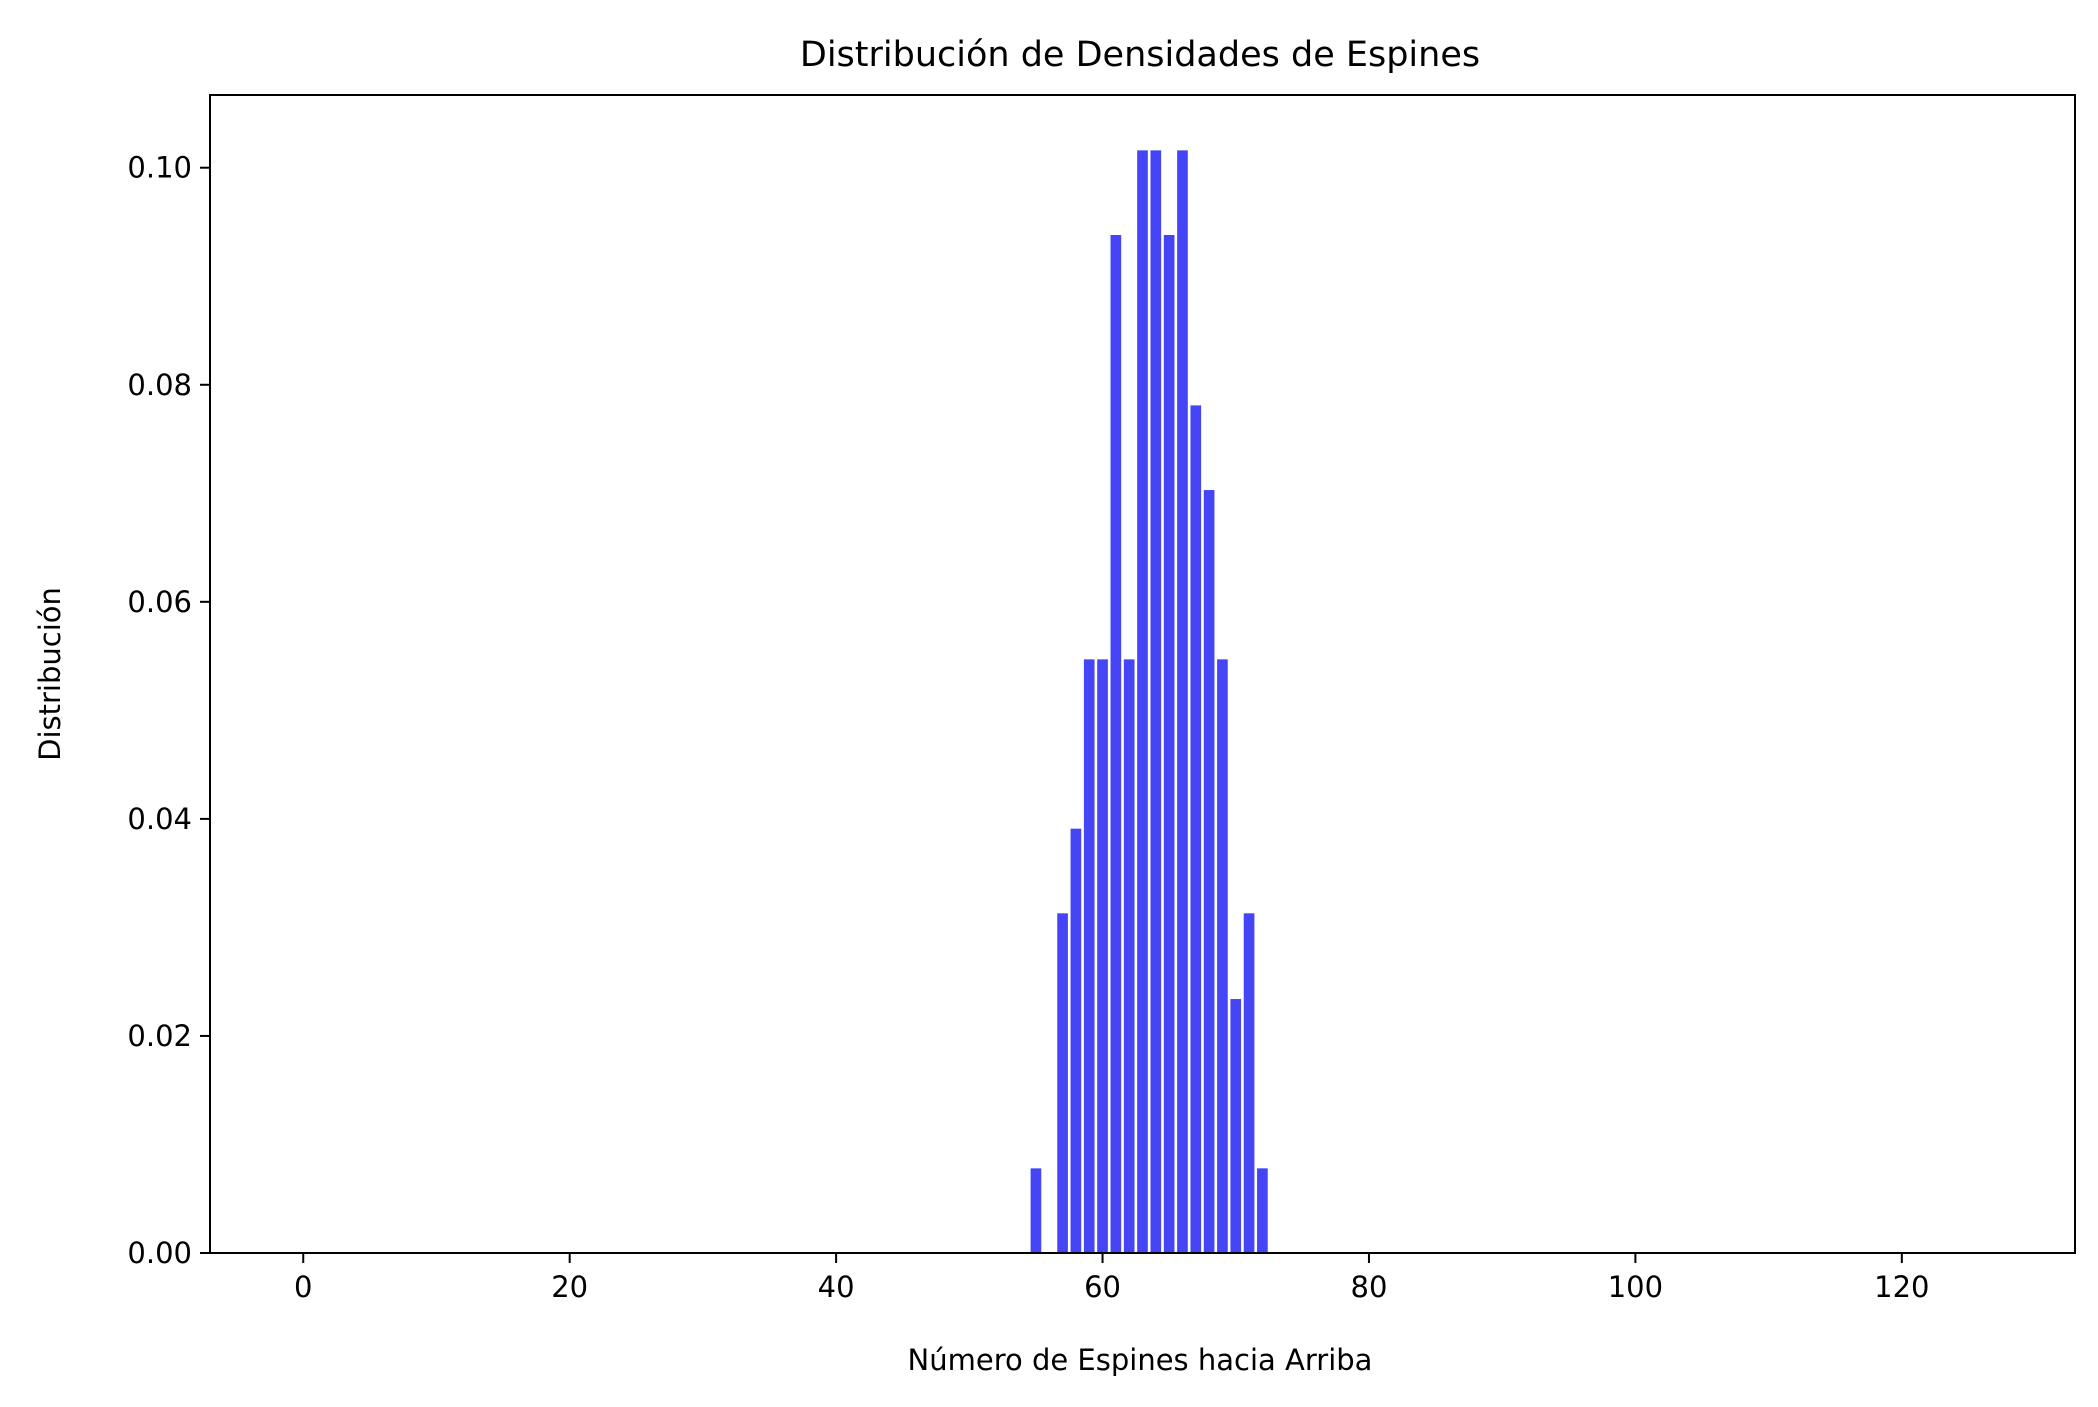 This screenshot has height=1407, width=2098. I want to click on x-axis: 0 20 40 60 80 100 120, so click(1112, 1278).